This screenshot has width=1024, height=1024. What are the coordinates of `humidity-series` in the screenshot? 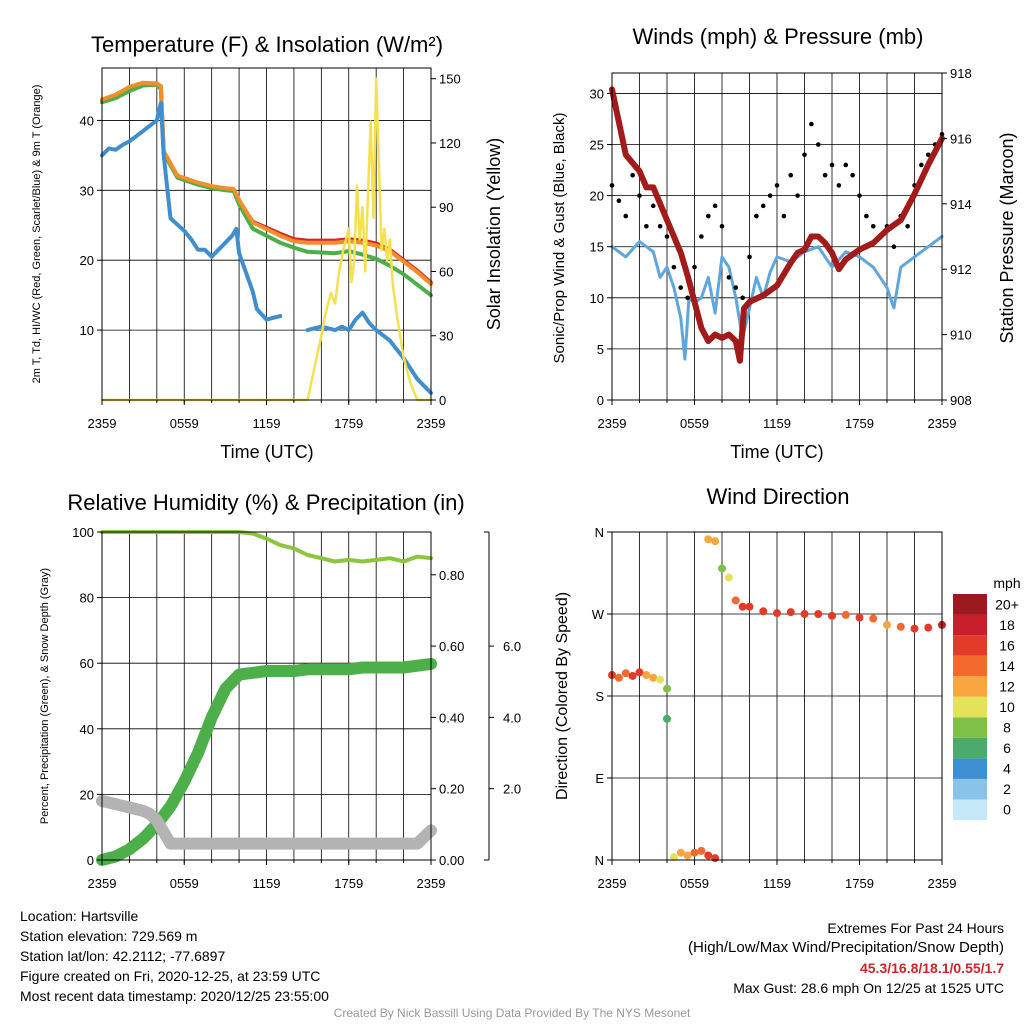 It's located at (266, 698).